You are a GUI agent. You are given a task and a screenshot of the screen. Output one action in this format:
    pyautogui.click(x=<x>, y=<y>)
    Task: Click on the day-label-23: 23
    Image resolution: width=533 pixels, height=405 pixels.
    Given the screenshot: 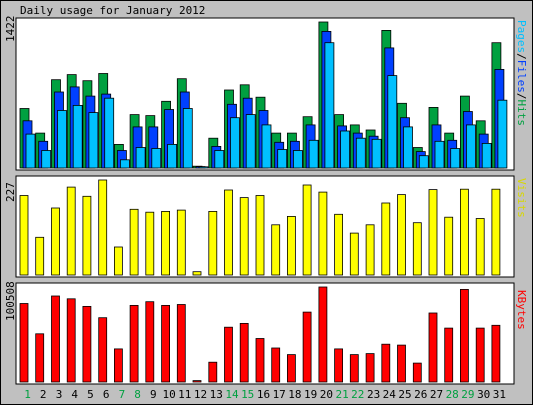 What is the action you would take?
    pyautogui.click(x=373, y=394)
    